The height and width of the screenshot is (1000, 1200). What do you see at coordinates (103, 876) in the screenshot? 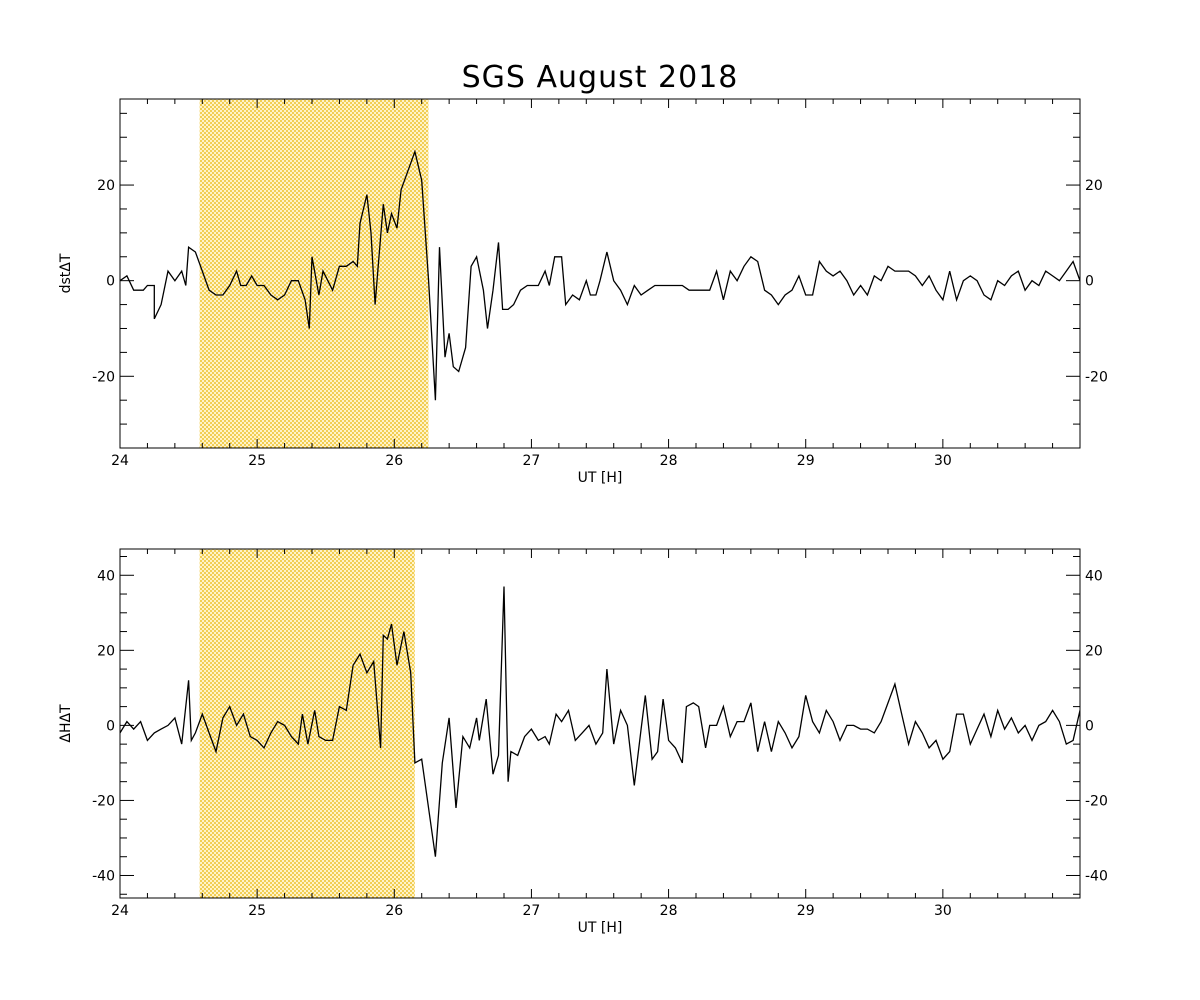
I see `y-tick-label-left: -40` at bounding box center [103, 876].